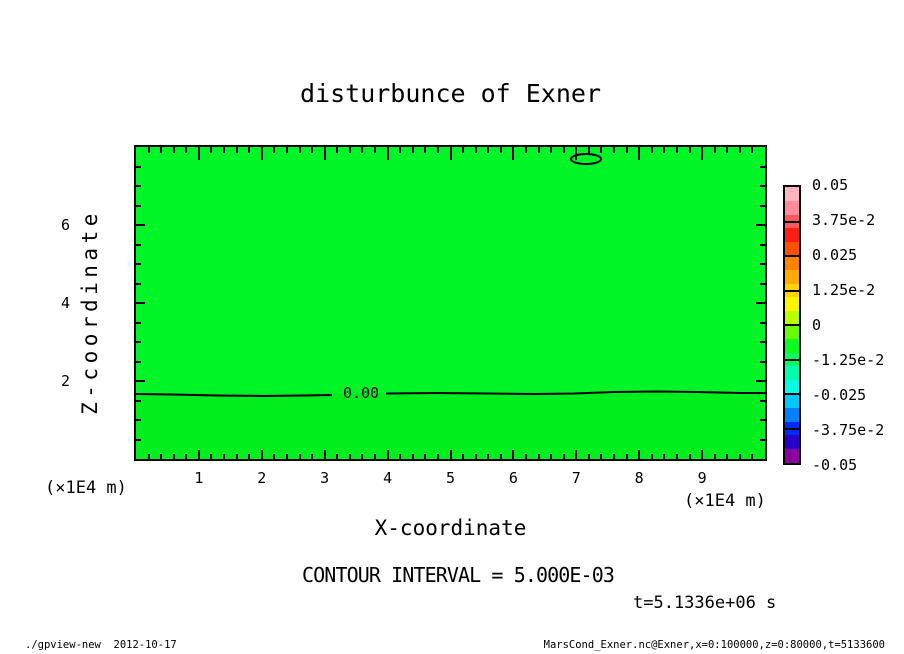 This screenshot has height=654, width=904. Describe the element at coordinates (65, 225) in the screenshot. I see `y-tick-label: 6` at that location.